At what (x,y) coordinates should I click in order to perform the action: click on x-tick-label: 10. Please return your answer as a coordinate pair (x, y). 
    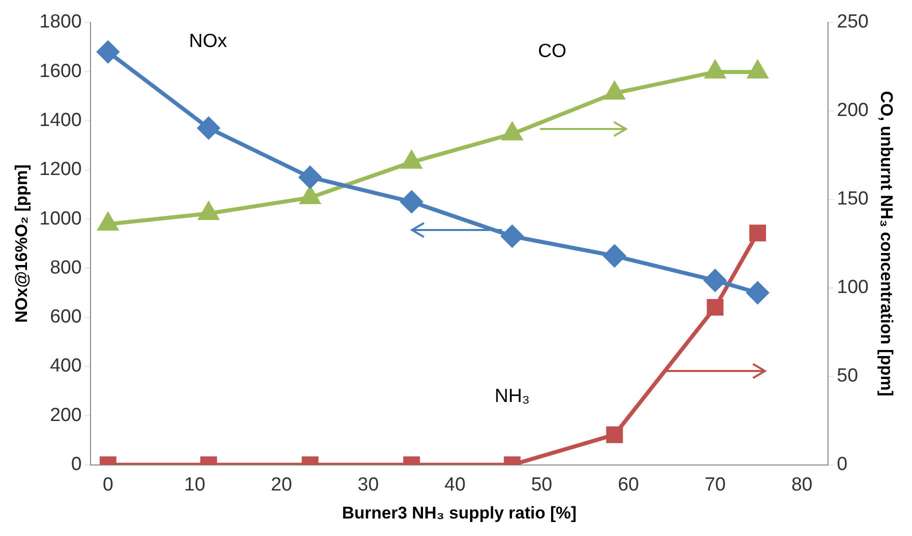
    Looking at the image, I should click on (195, 485).